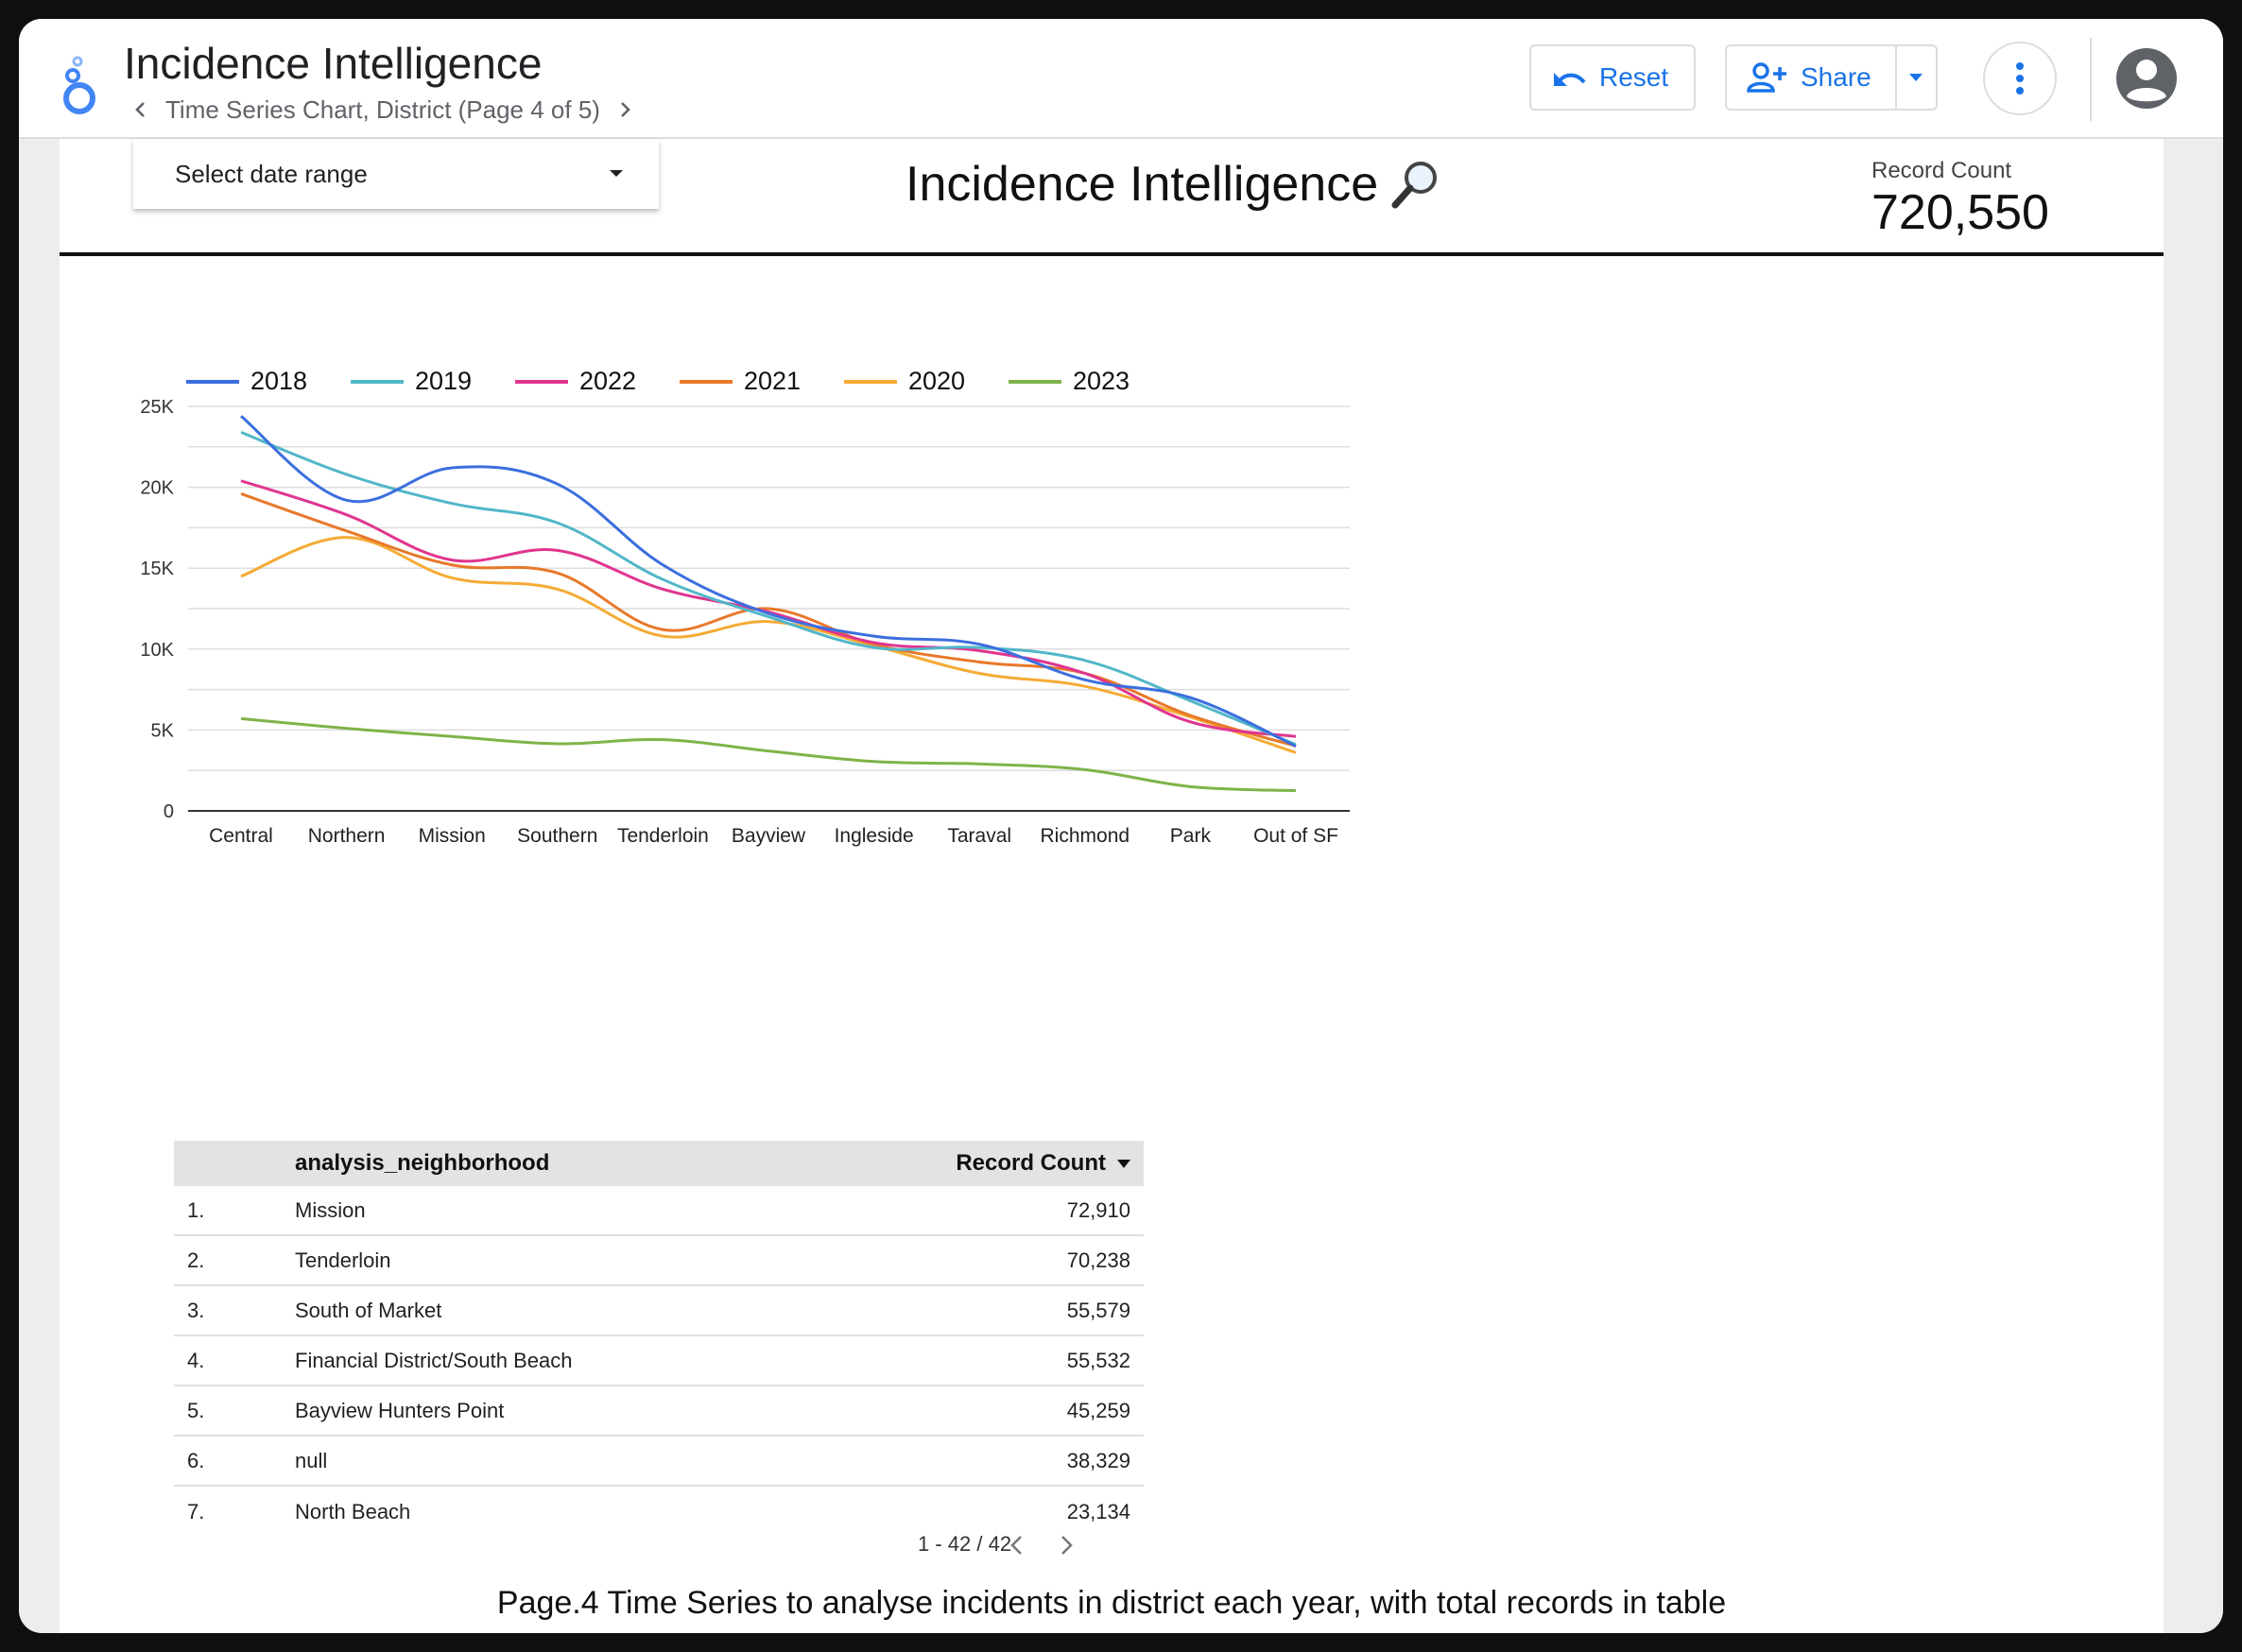 The width and height of the screenshot is (2242, 1652). What do you see at coordinates (1766, 77) in the screenshot?
I see `person-add-icon` at bounding box center [1766, 77].